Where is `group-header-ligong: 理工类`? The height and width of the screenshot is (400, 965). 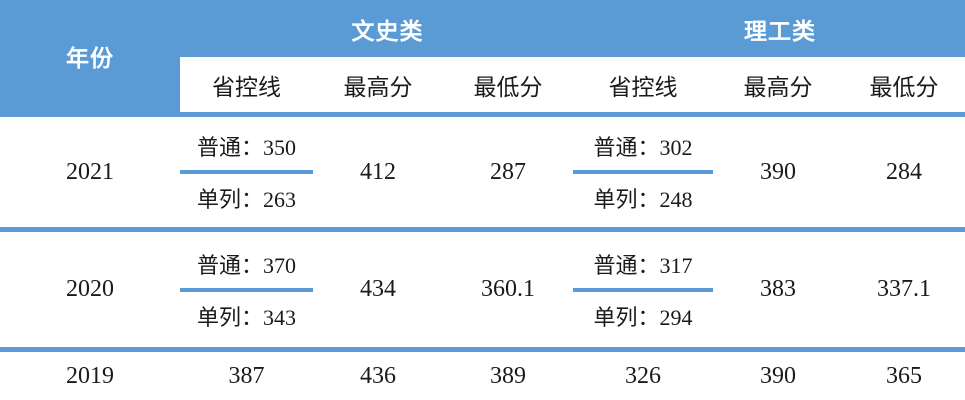
group-header-ligong: 理工类 is located at coordinates (769, 28).